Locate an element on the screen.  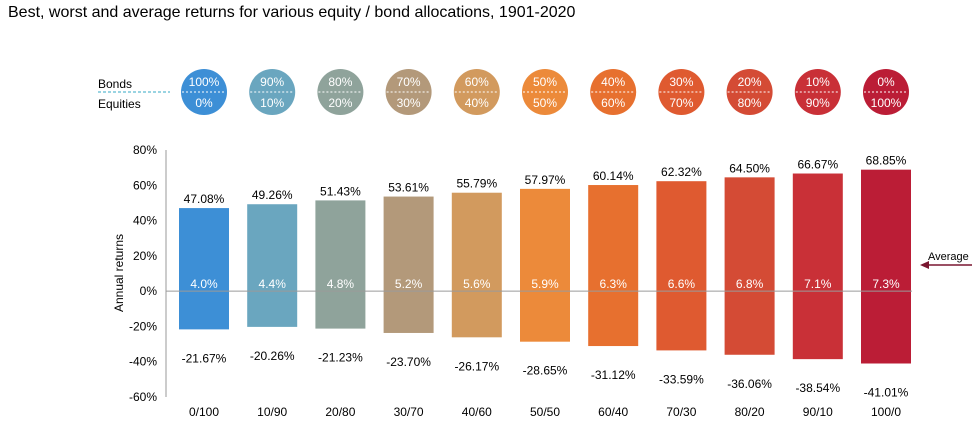
allocation-circle-60/40: 40% 60% is located at coordinates (613, 92).